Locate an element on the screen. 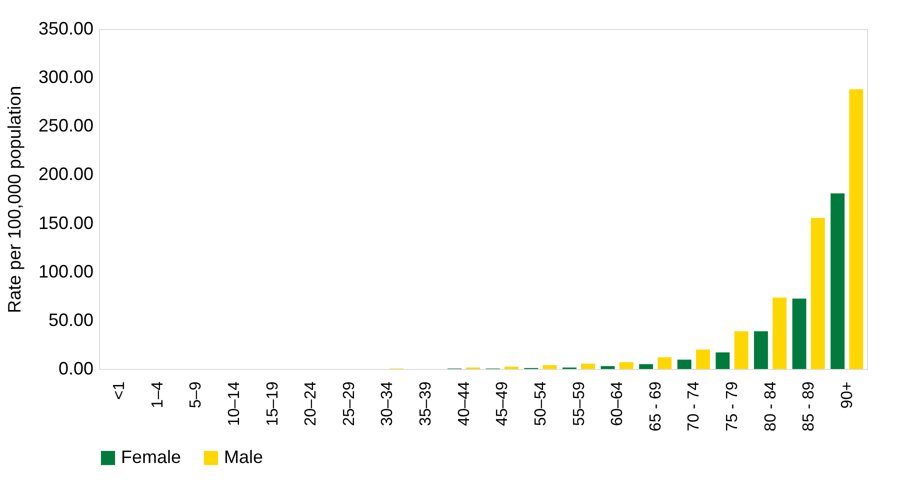  x-tick-label: 1–4 is located at coordinates (157, 394).